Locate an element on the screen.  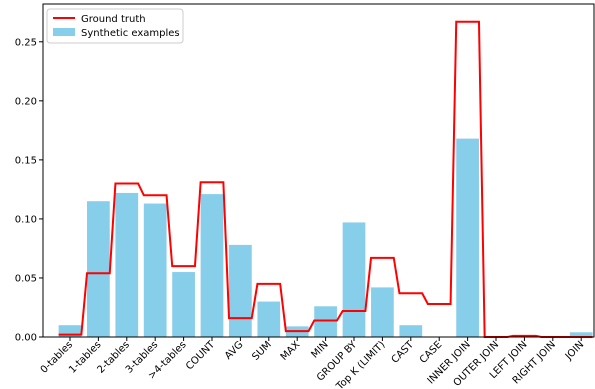
x-tick-label: CAST is located at coordinates (403, 352).